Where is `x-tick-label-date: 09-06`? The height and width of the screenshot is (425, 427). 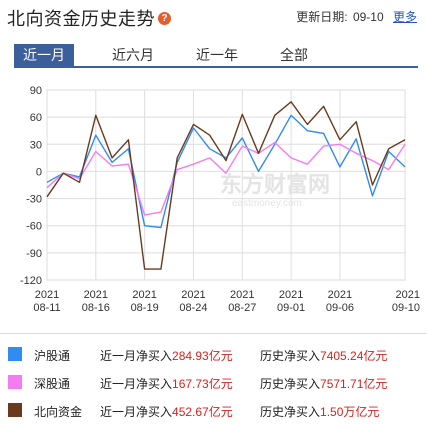
x-tick-label-date: 09-06 is located at coordinates (340, 308).